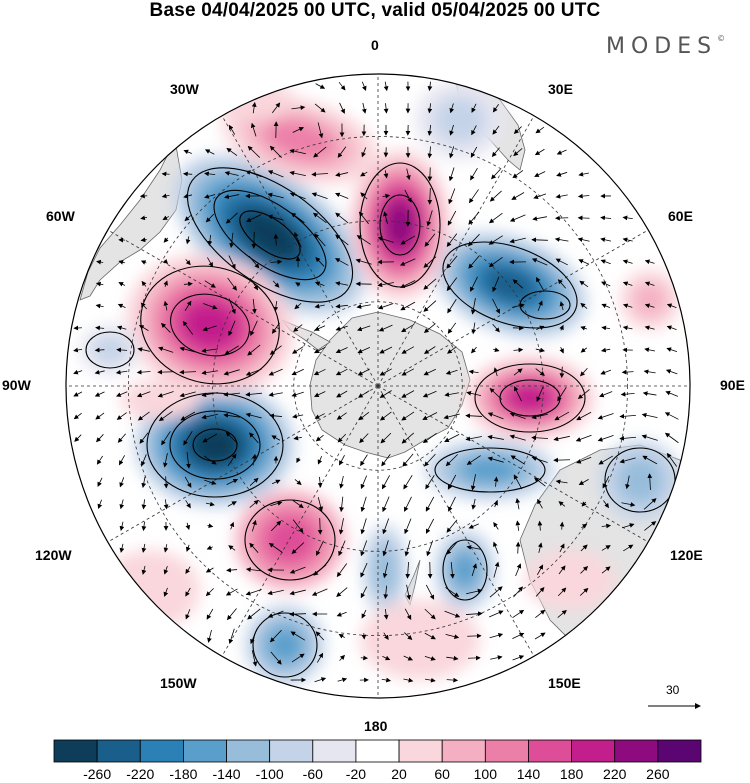 This screenshot has width=750, height=783. What do you see at coordinates (16, 385) in the screenshot?
I see `lon-label-90w: 90W` at bounding box center [16, 385].